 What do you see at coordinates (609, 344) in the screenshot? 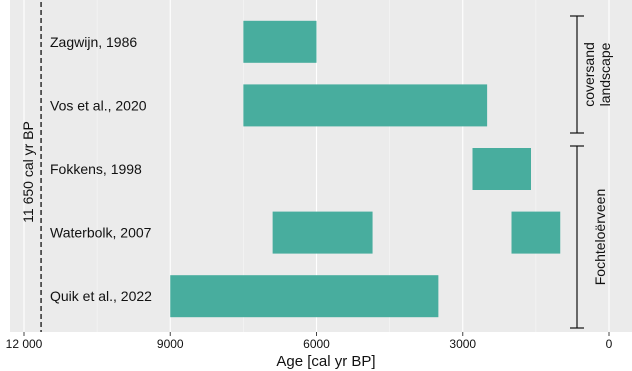
I see `x-tick-label: 0` at bounding box center [609, 344].